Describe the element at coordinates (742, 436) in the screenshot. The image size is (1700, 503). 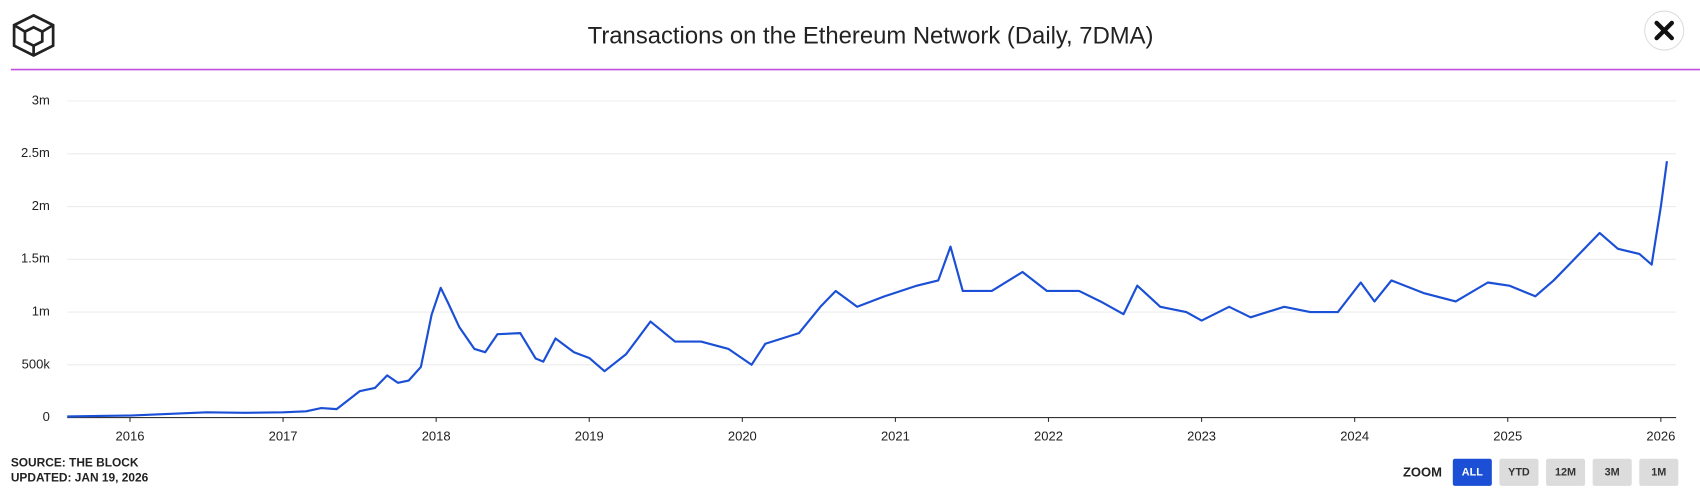
I see `x-tick-label: 2020` at that location.